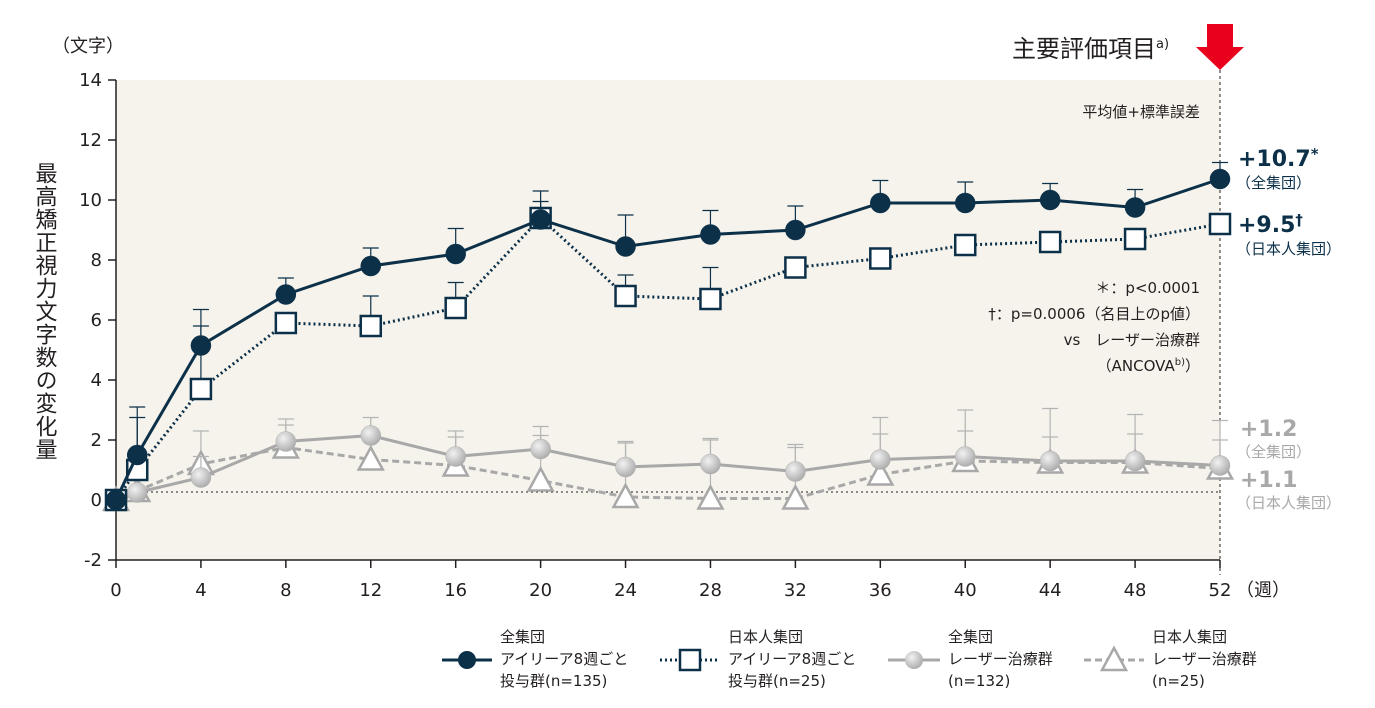 The image size is (1375, 708). Describe the element at coordinates (522, 637) in the screenshot. I see `legend-text-s1-l1: 全集団` at that location.